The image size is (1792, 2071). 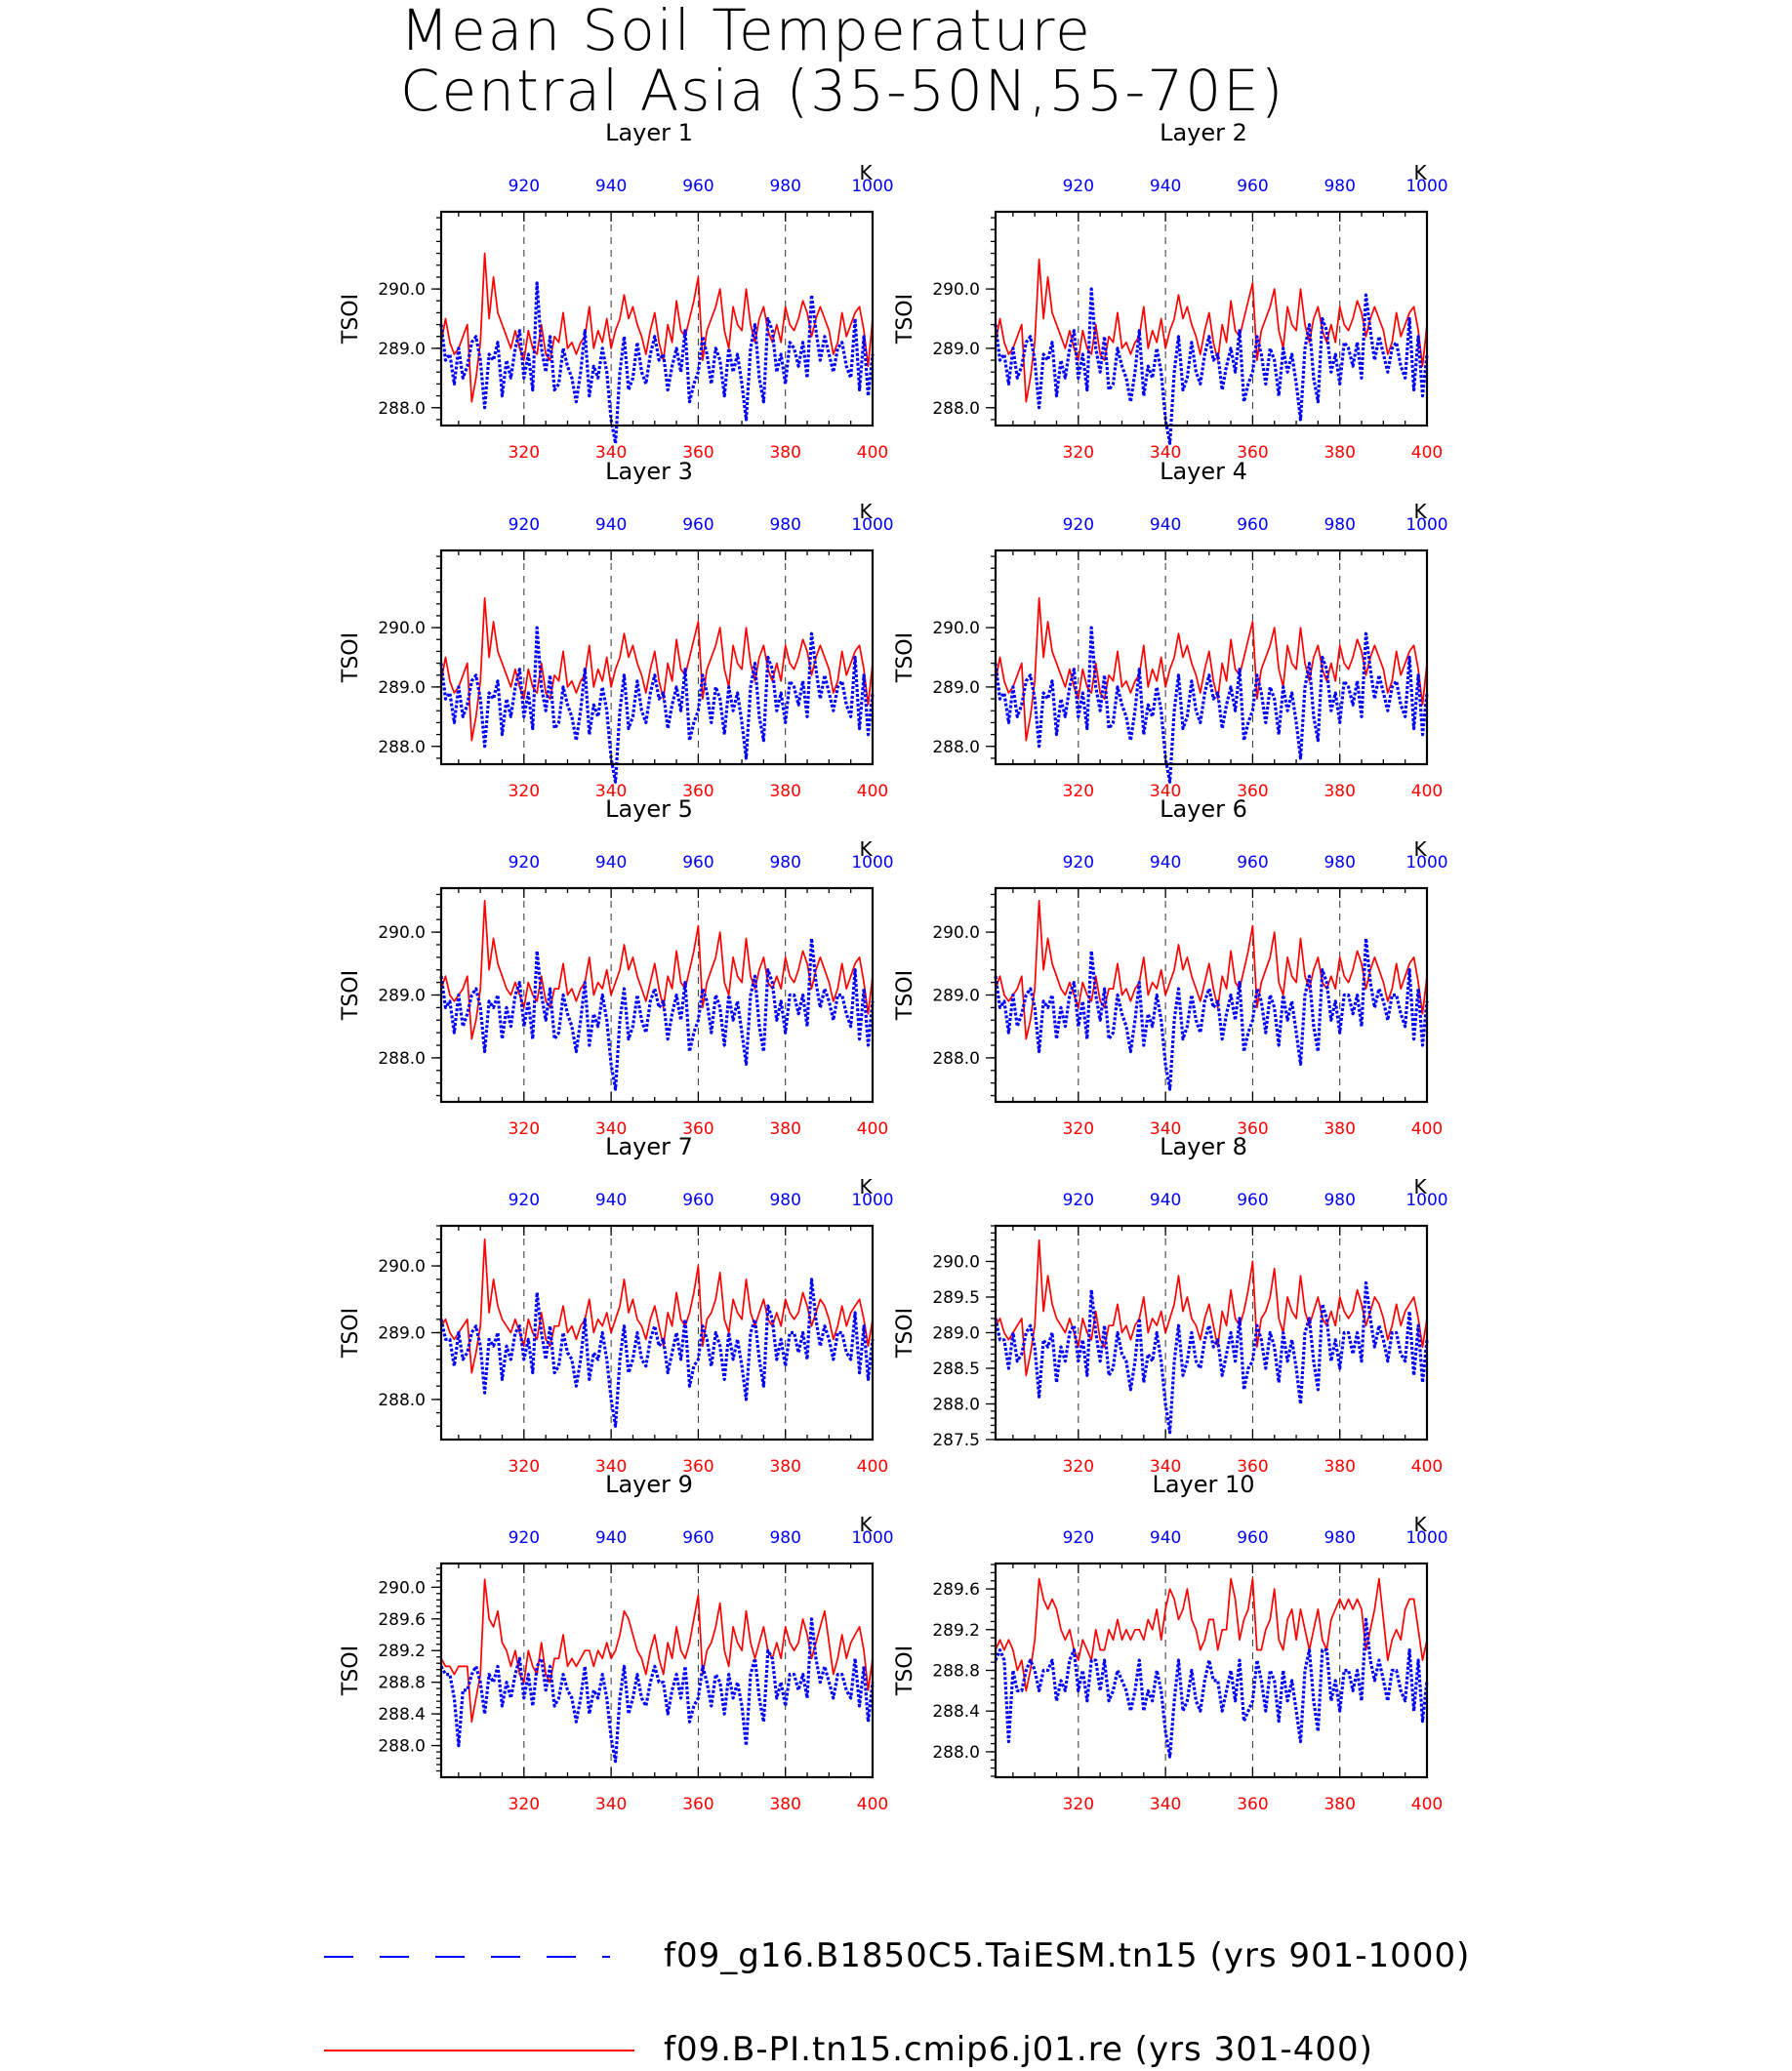 I want to click on y-tick-label: 289.2, so click(x=402, y=1651).